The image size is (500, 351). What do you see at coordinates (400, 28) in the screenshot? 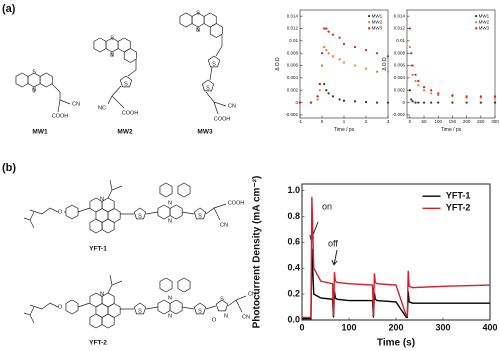
I see `y-tick-label: 0.012` at bounding box center [400, 28].